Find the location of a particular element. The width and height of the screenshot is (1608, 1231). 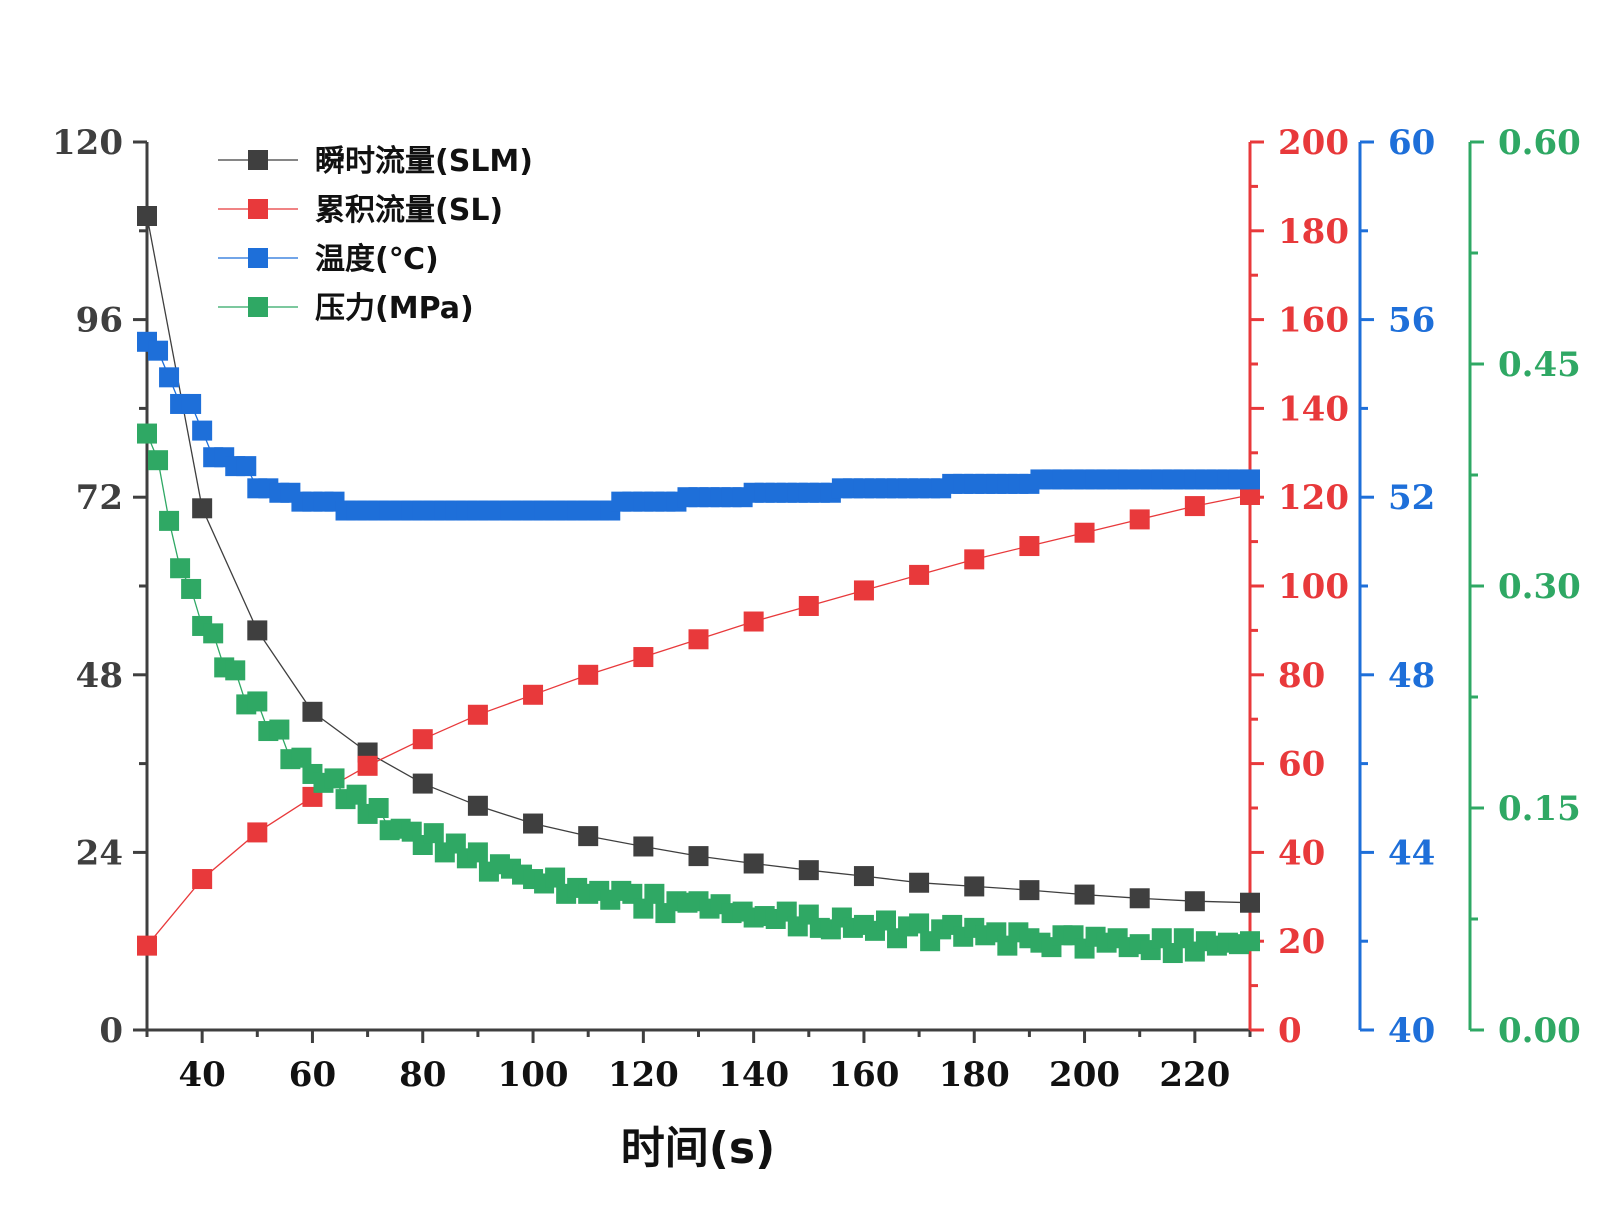

x-tick-label: 140 is located at coordinates (753, 1075).